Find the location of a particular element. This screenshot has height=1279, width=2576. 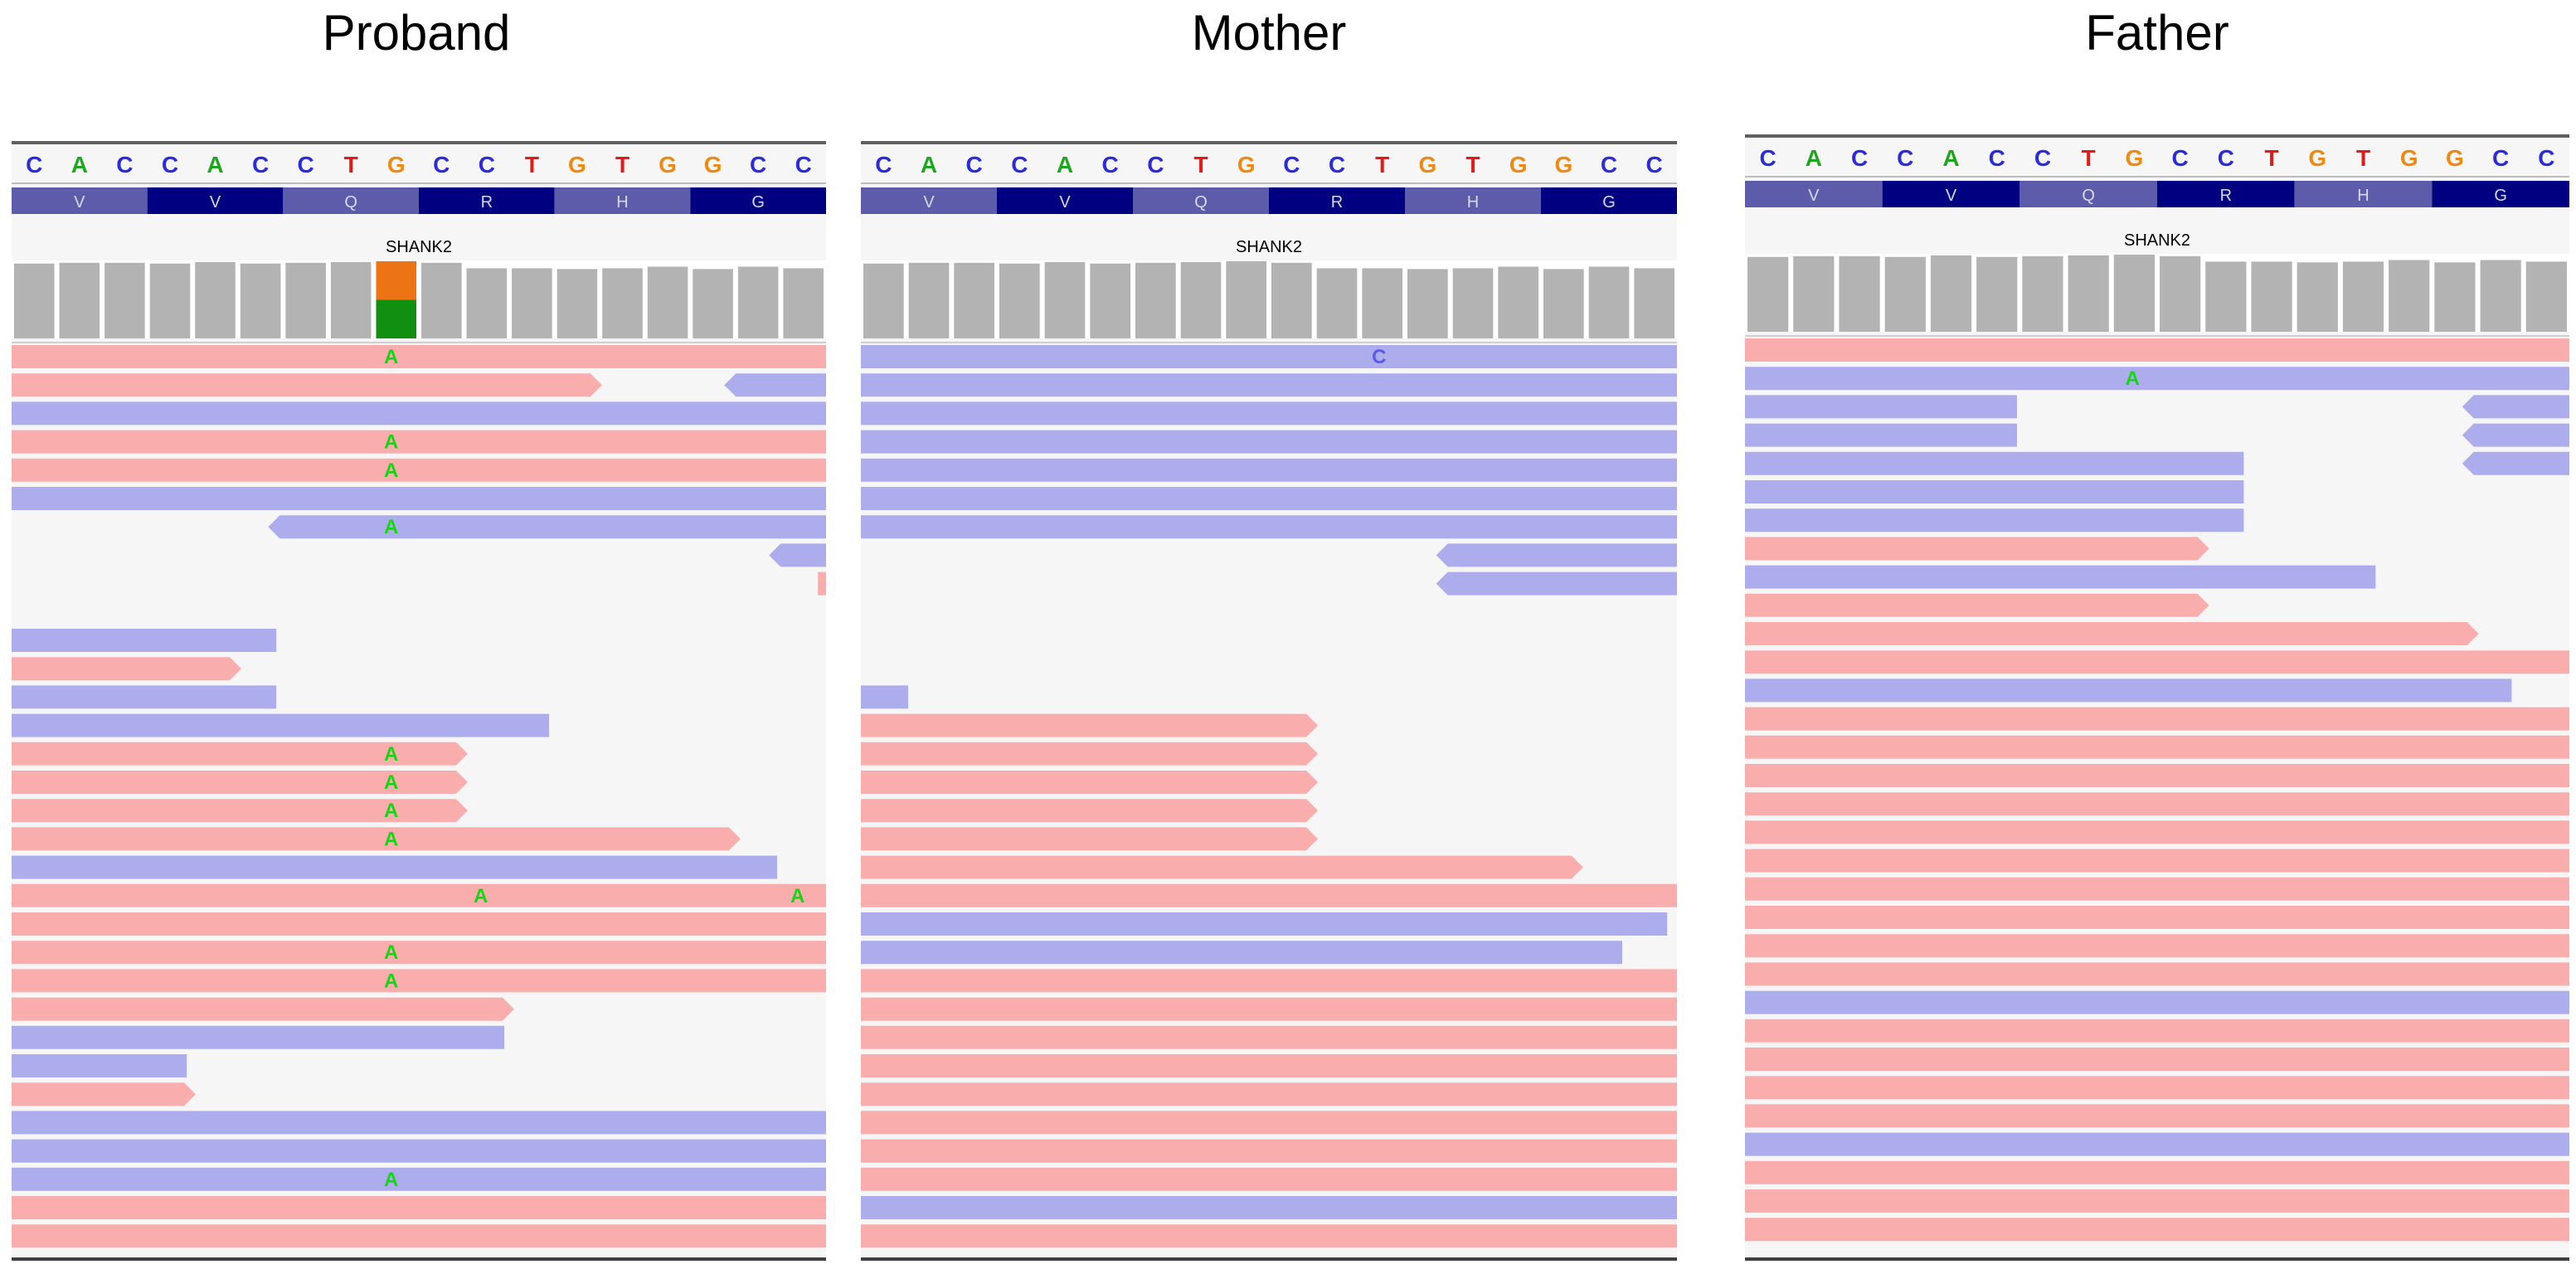

mismatch-base: C is located at coordinates (1379, 357).